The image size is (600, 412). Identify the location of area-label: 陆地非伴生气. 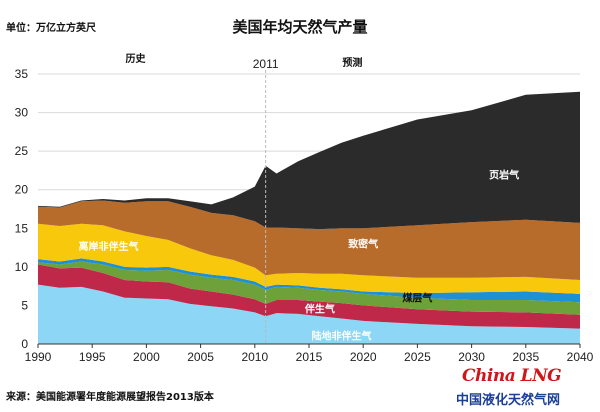
(342, 336).